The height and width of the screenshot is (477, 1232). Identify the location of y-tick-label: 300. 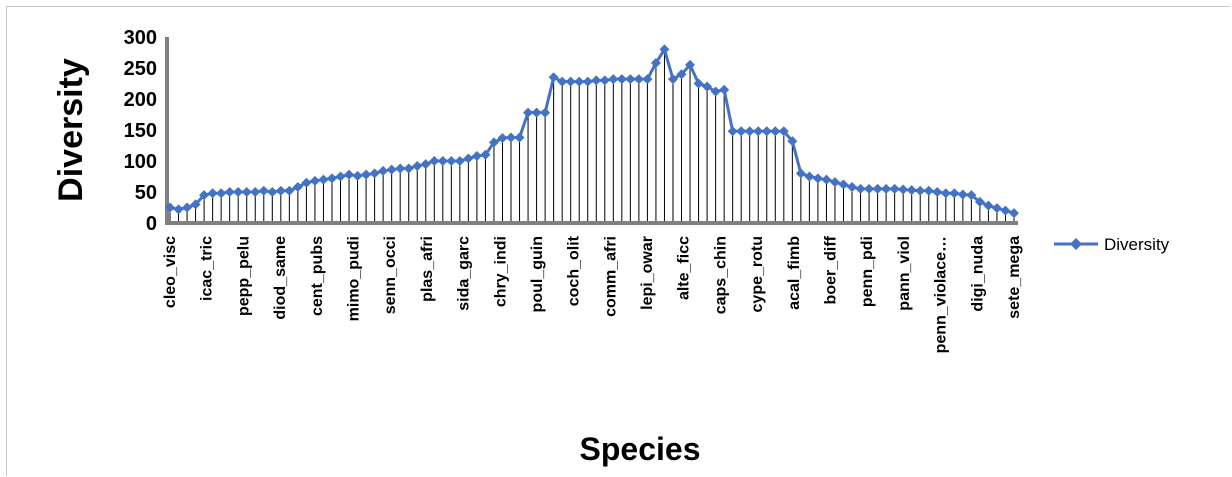
(140, 38).